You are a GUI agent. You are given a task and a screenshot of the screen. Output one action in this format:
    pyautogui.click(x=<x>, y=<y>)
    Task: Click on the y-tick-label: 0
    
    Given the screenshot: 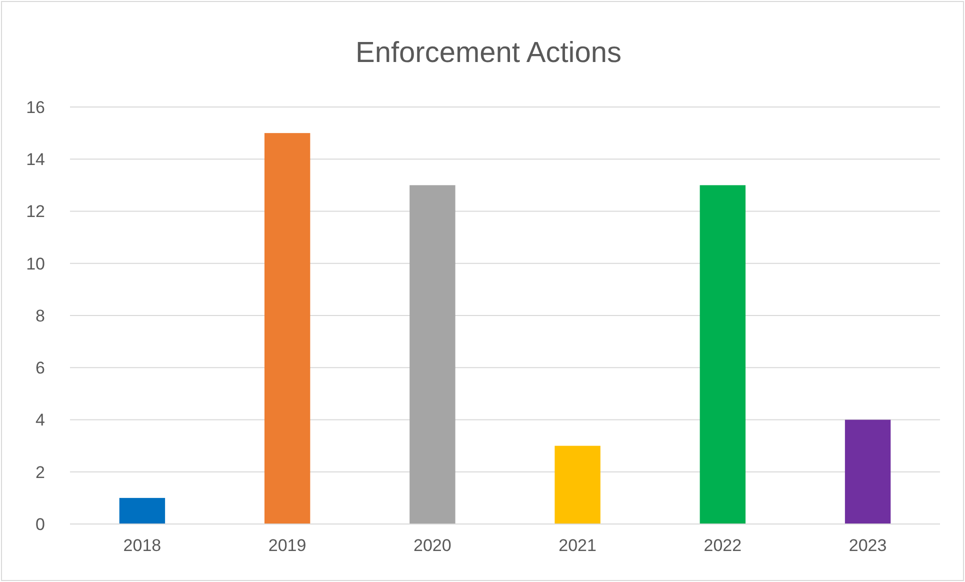 What is the action you would take?
    pyautogui.click(x=40, y=524)
    